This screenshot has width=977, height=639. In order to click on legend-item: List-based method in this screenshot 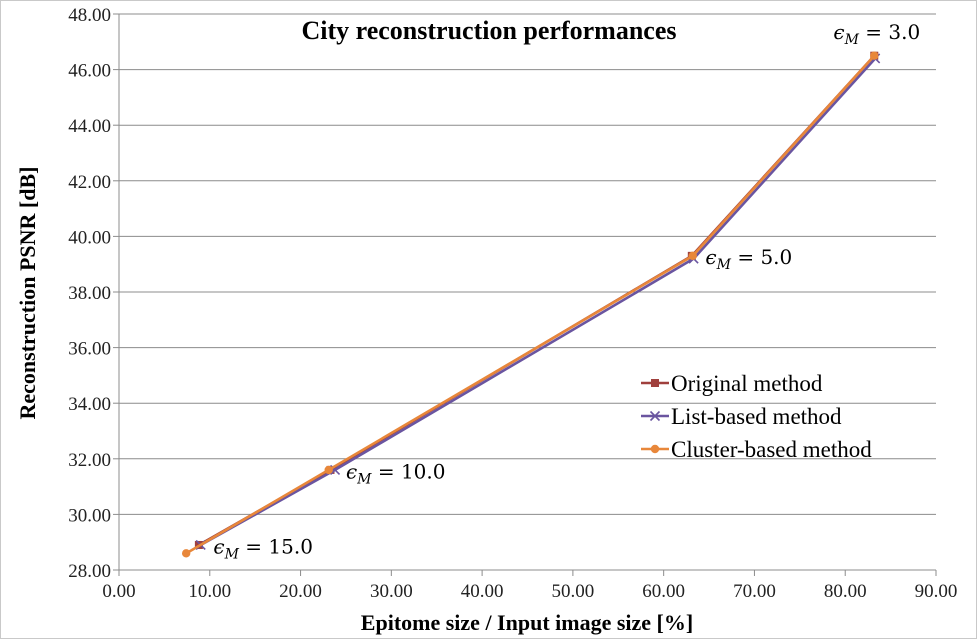, I will do `click(741, 416)`.